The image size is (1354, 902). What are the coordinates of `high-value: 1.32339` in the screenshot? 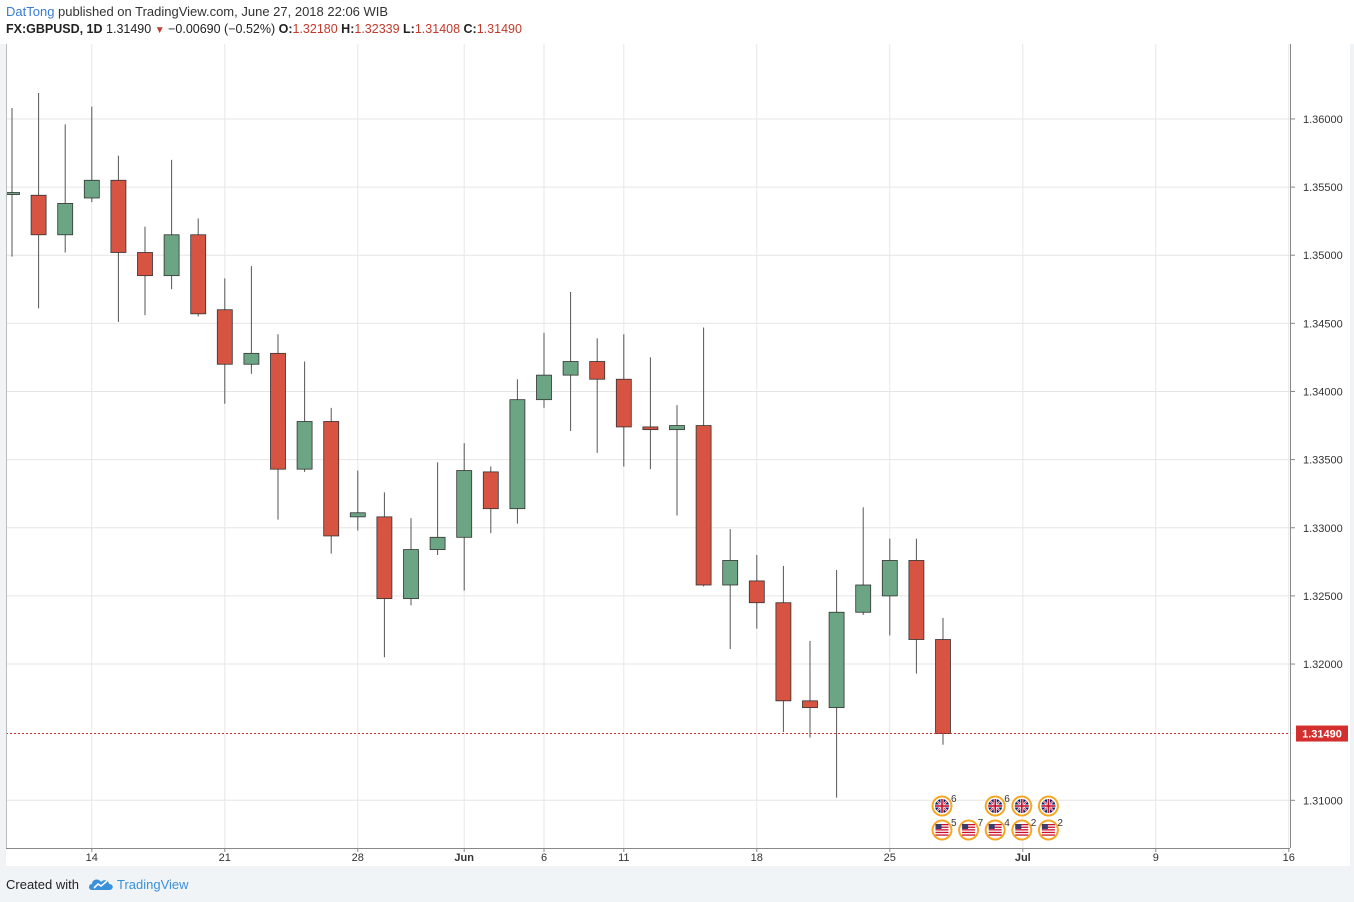 It's located at (377, 29).